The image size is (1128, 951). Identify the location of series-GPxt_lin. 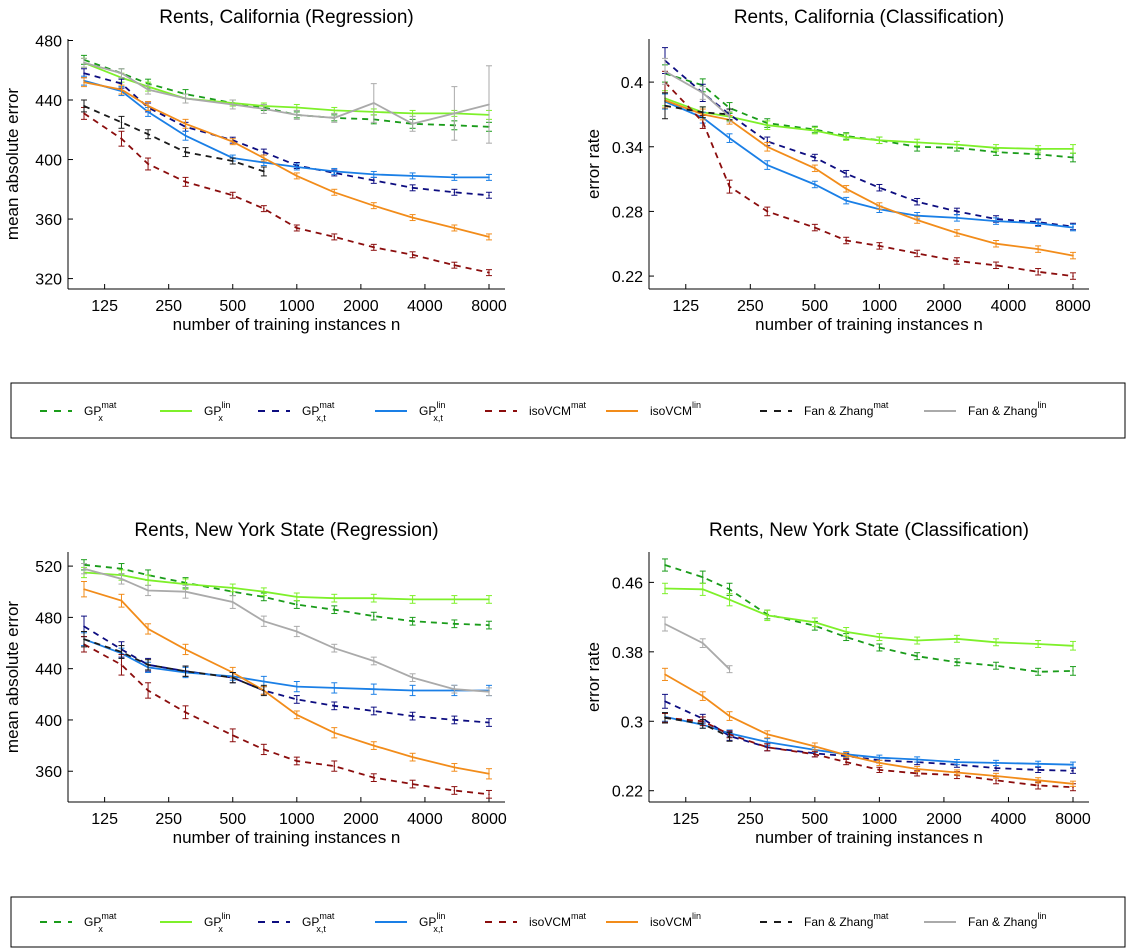
(286, 128).